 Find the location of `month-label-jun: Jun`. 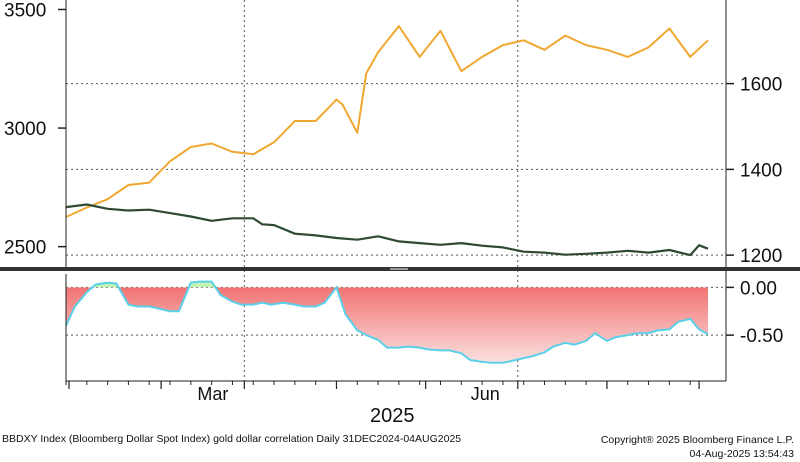

month-label-jun: Jun is located at coordinates (485, 394).